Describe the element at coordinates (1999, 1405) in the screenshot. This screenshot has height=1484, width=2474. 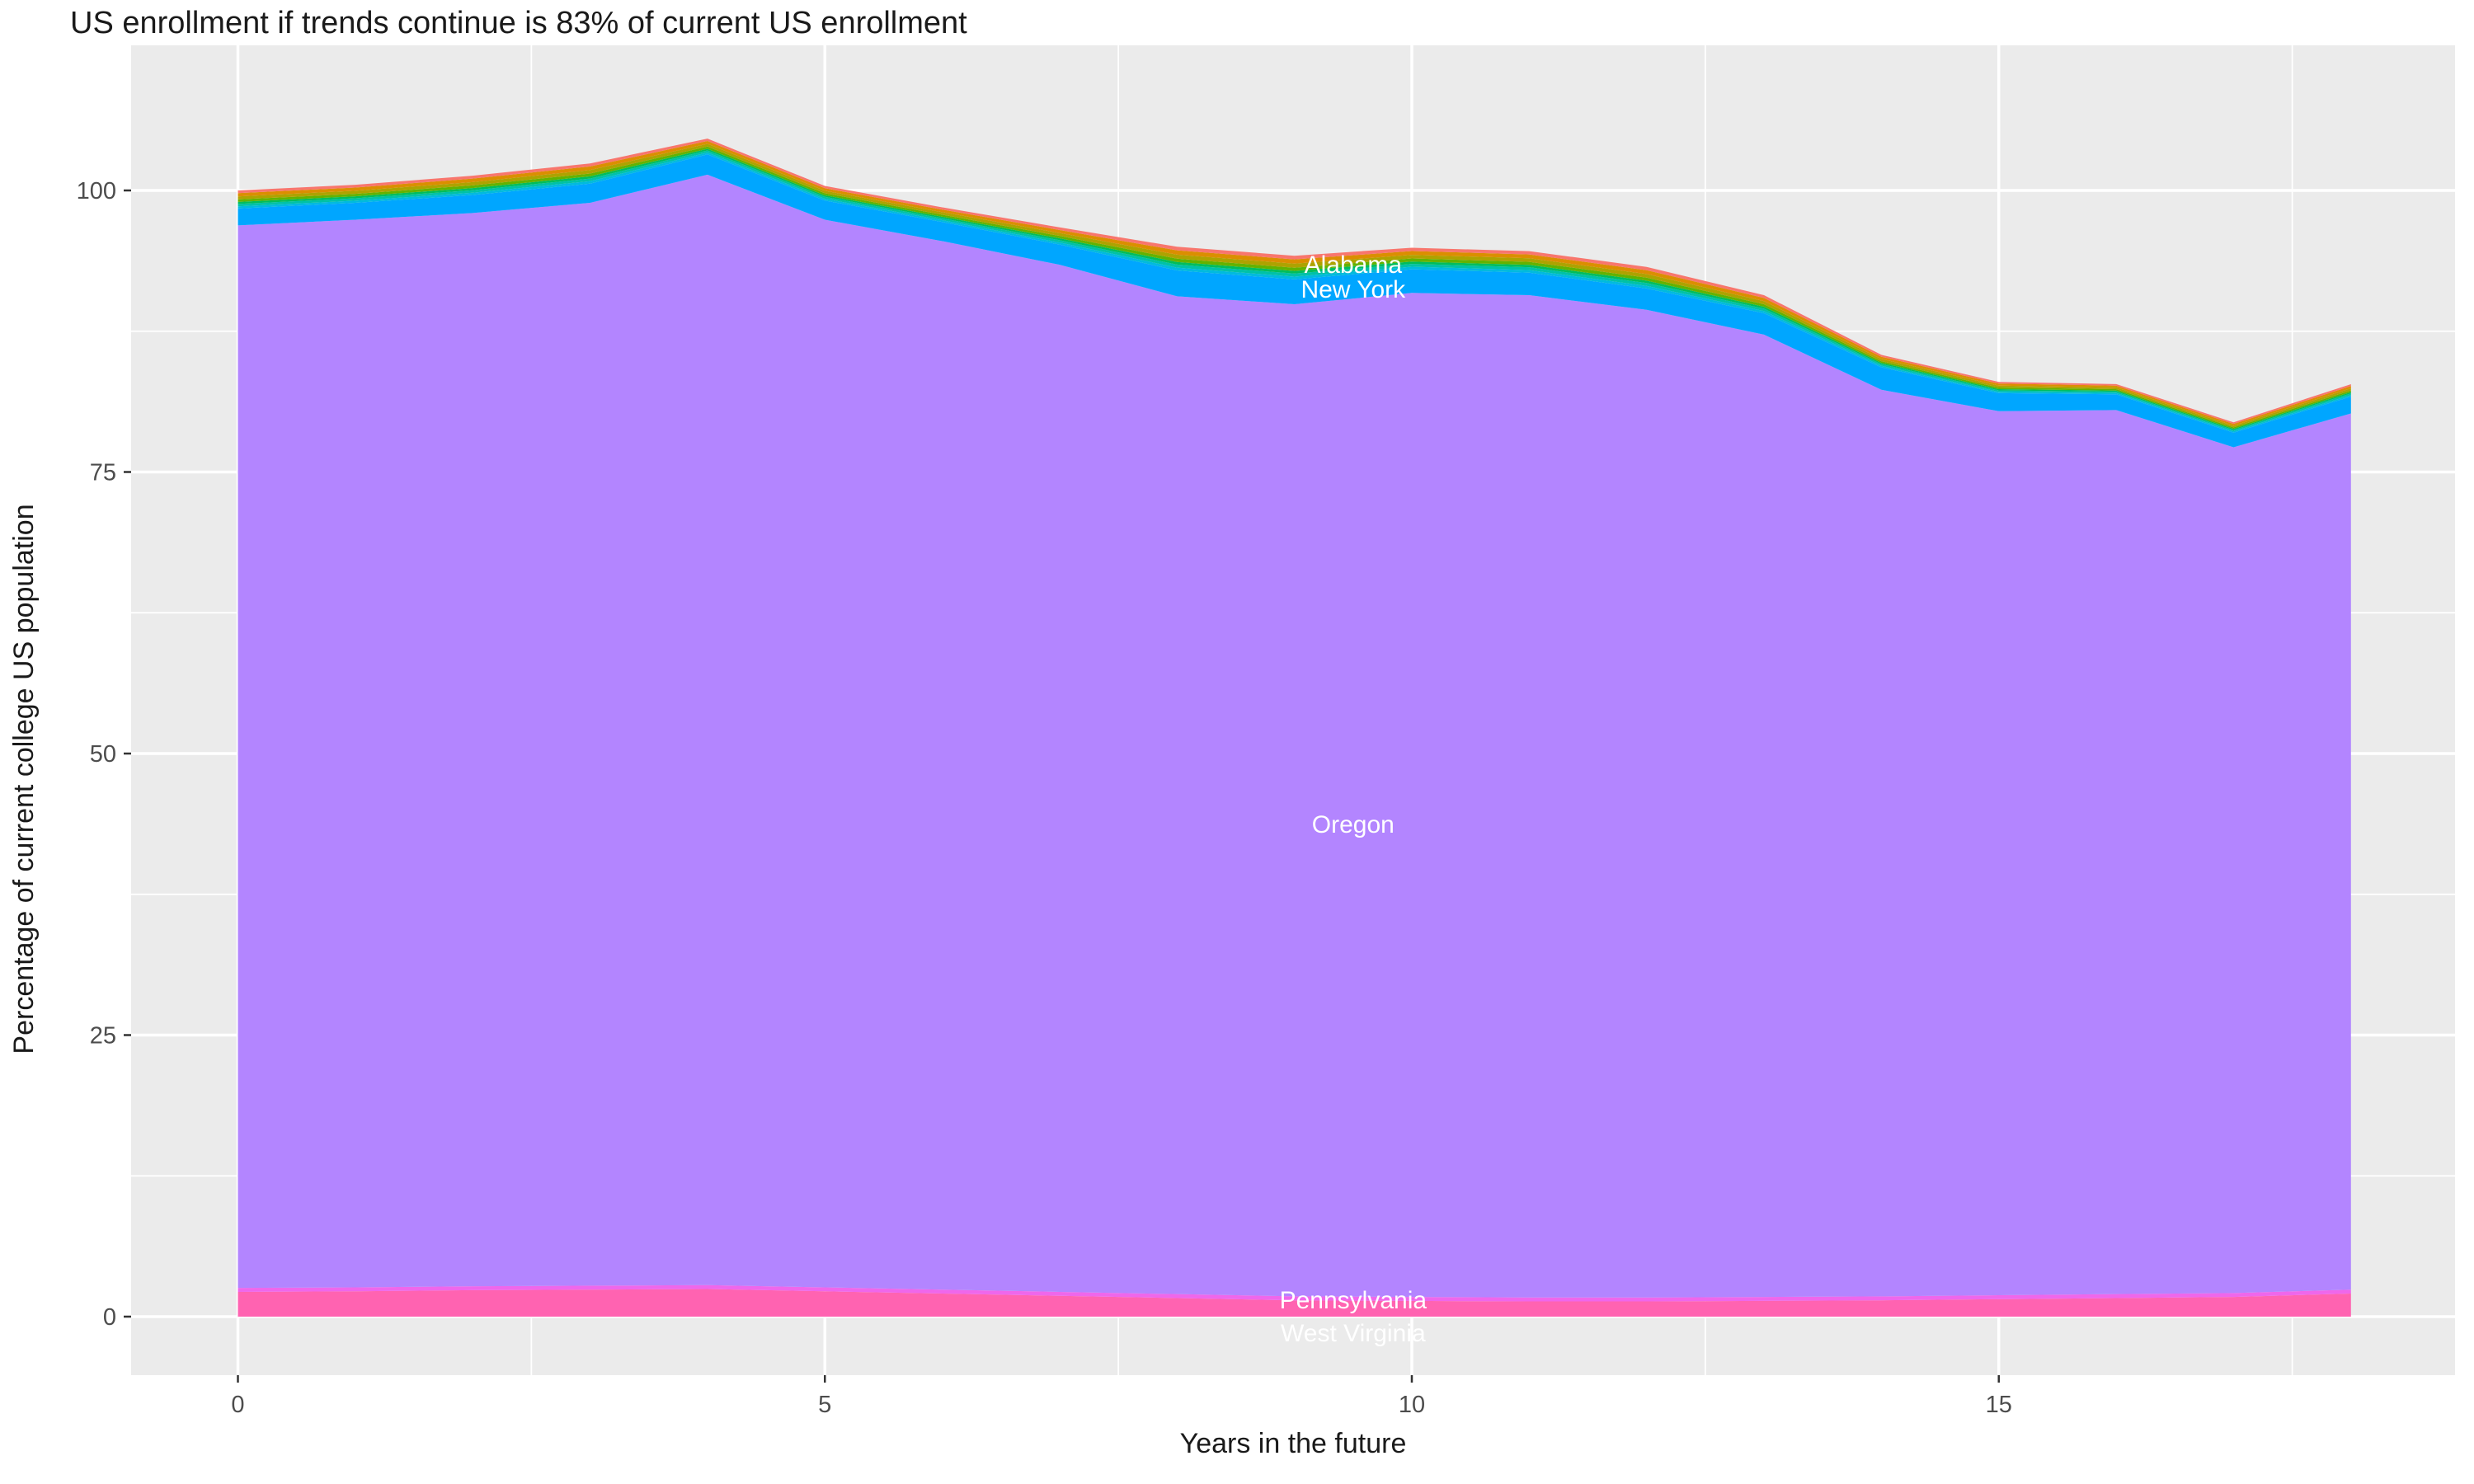
I see `x-tick-label-15: 15` at that location.